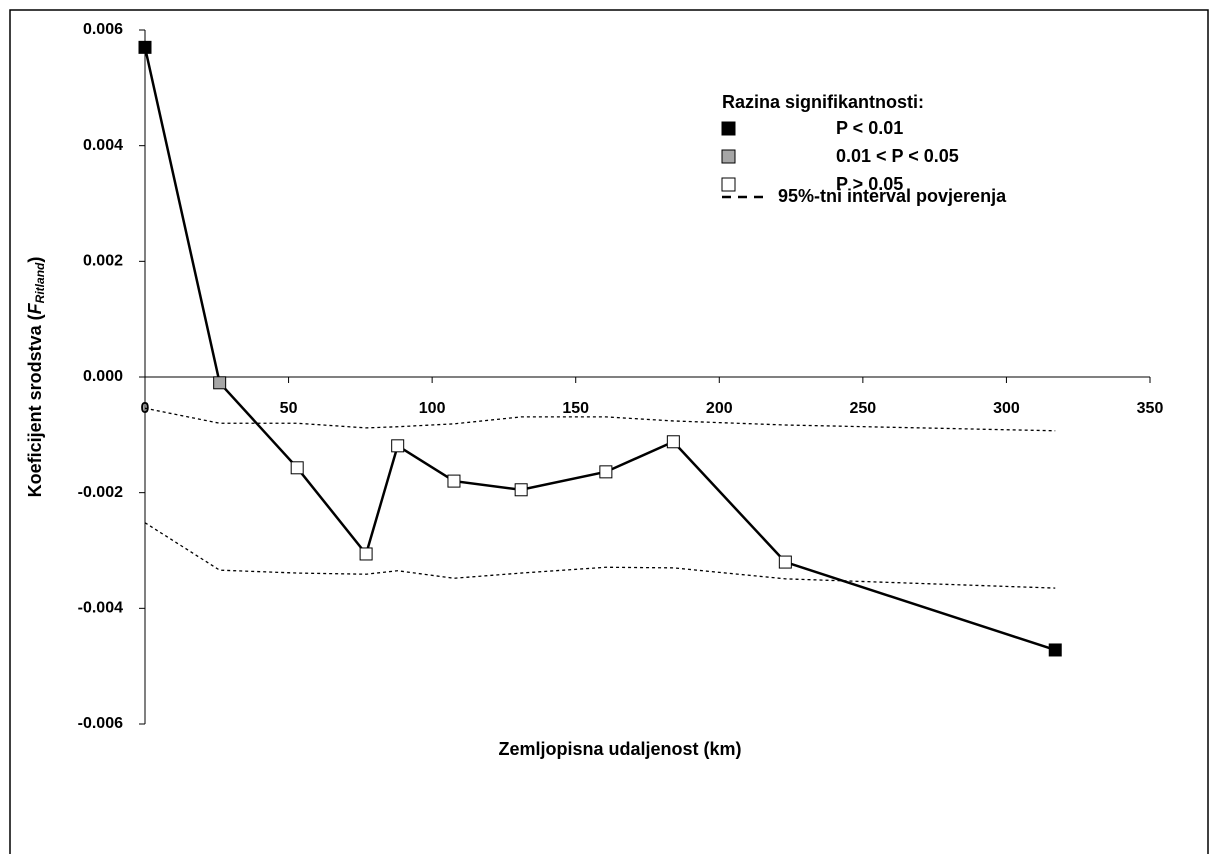 This screenshot has width=1218, height=854. What do you see at coordinates (619, 749) in the screenshot?
I see `x-axis-label: Zemljopisna udaljenost (km)` at bounding box center [619, 749].